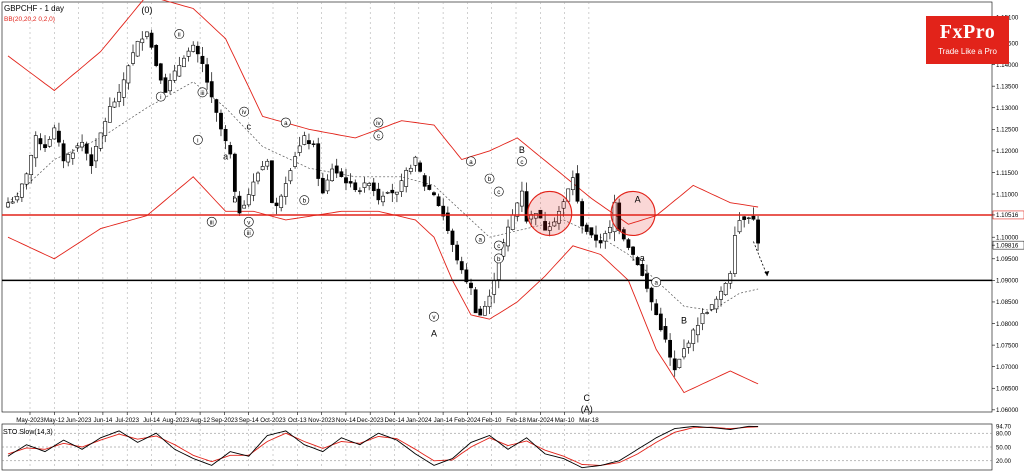 The height and width of the screenshot is (474, 1024). I want to click on indicator-label: BB(20,20,2 0,2,0), so click(29, 19).